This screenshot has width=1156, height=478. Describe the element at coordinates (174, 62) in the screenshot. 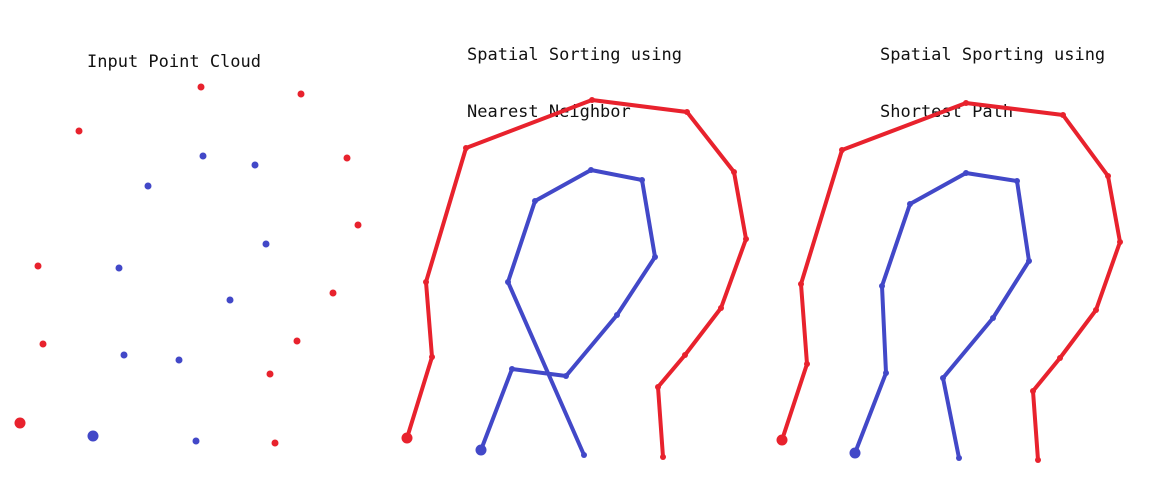

I see `panel-title-line: Input Point Cloud` at that location.